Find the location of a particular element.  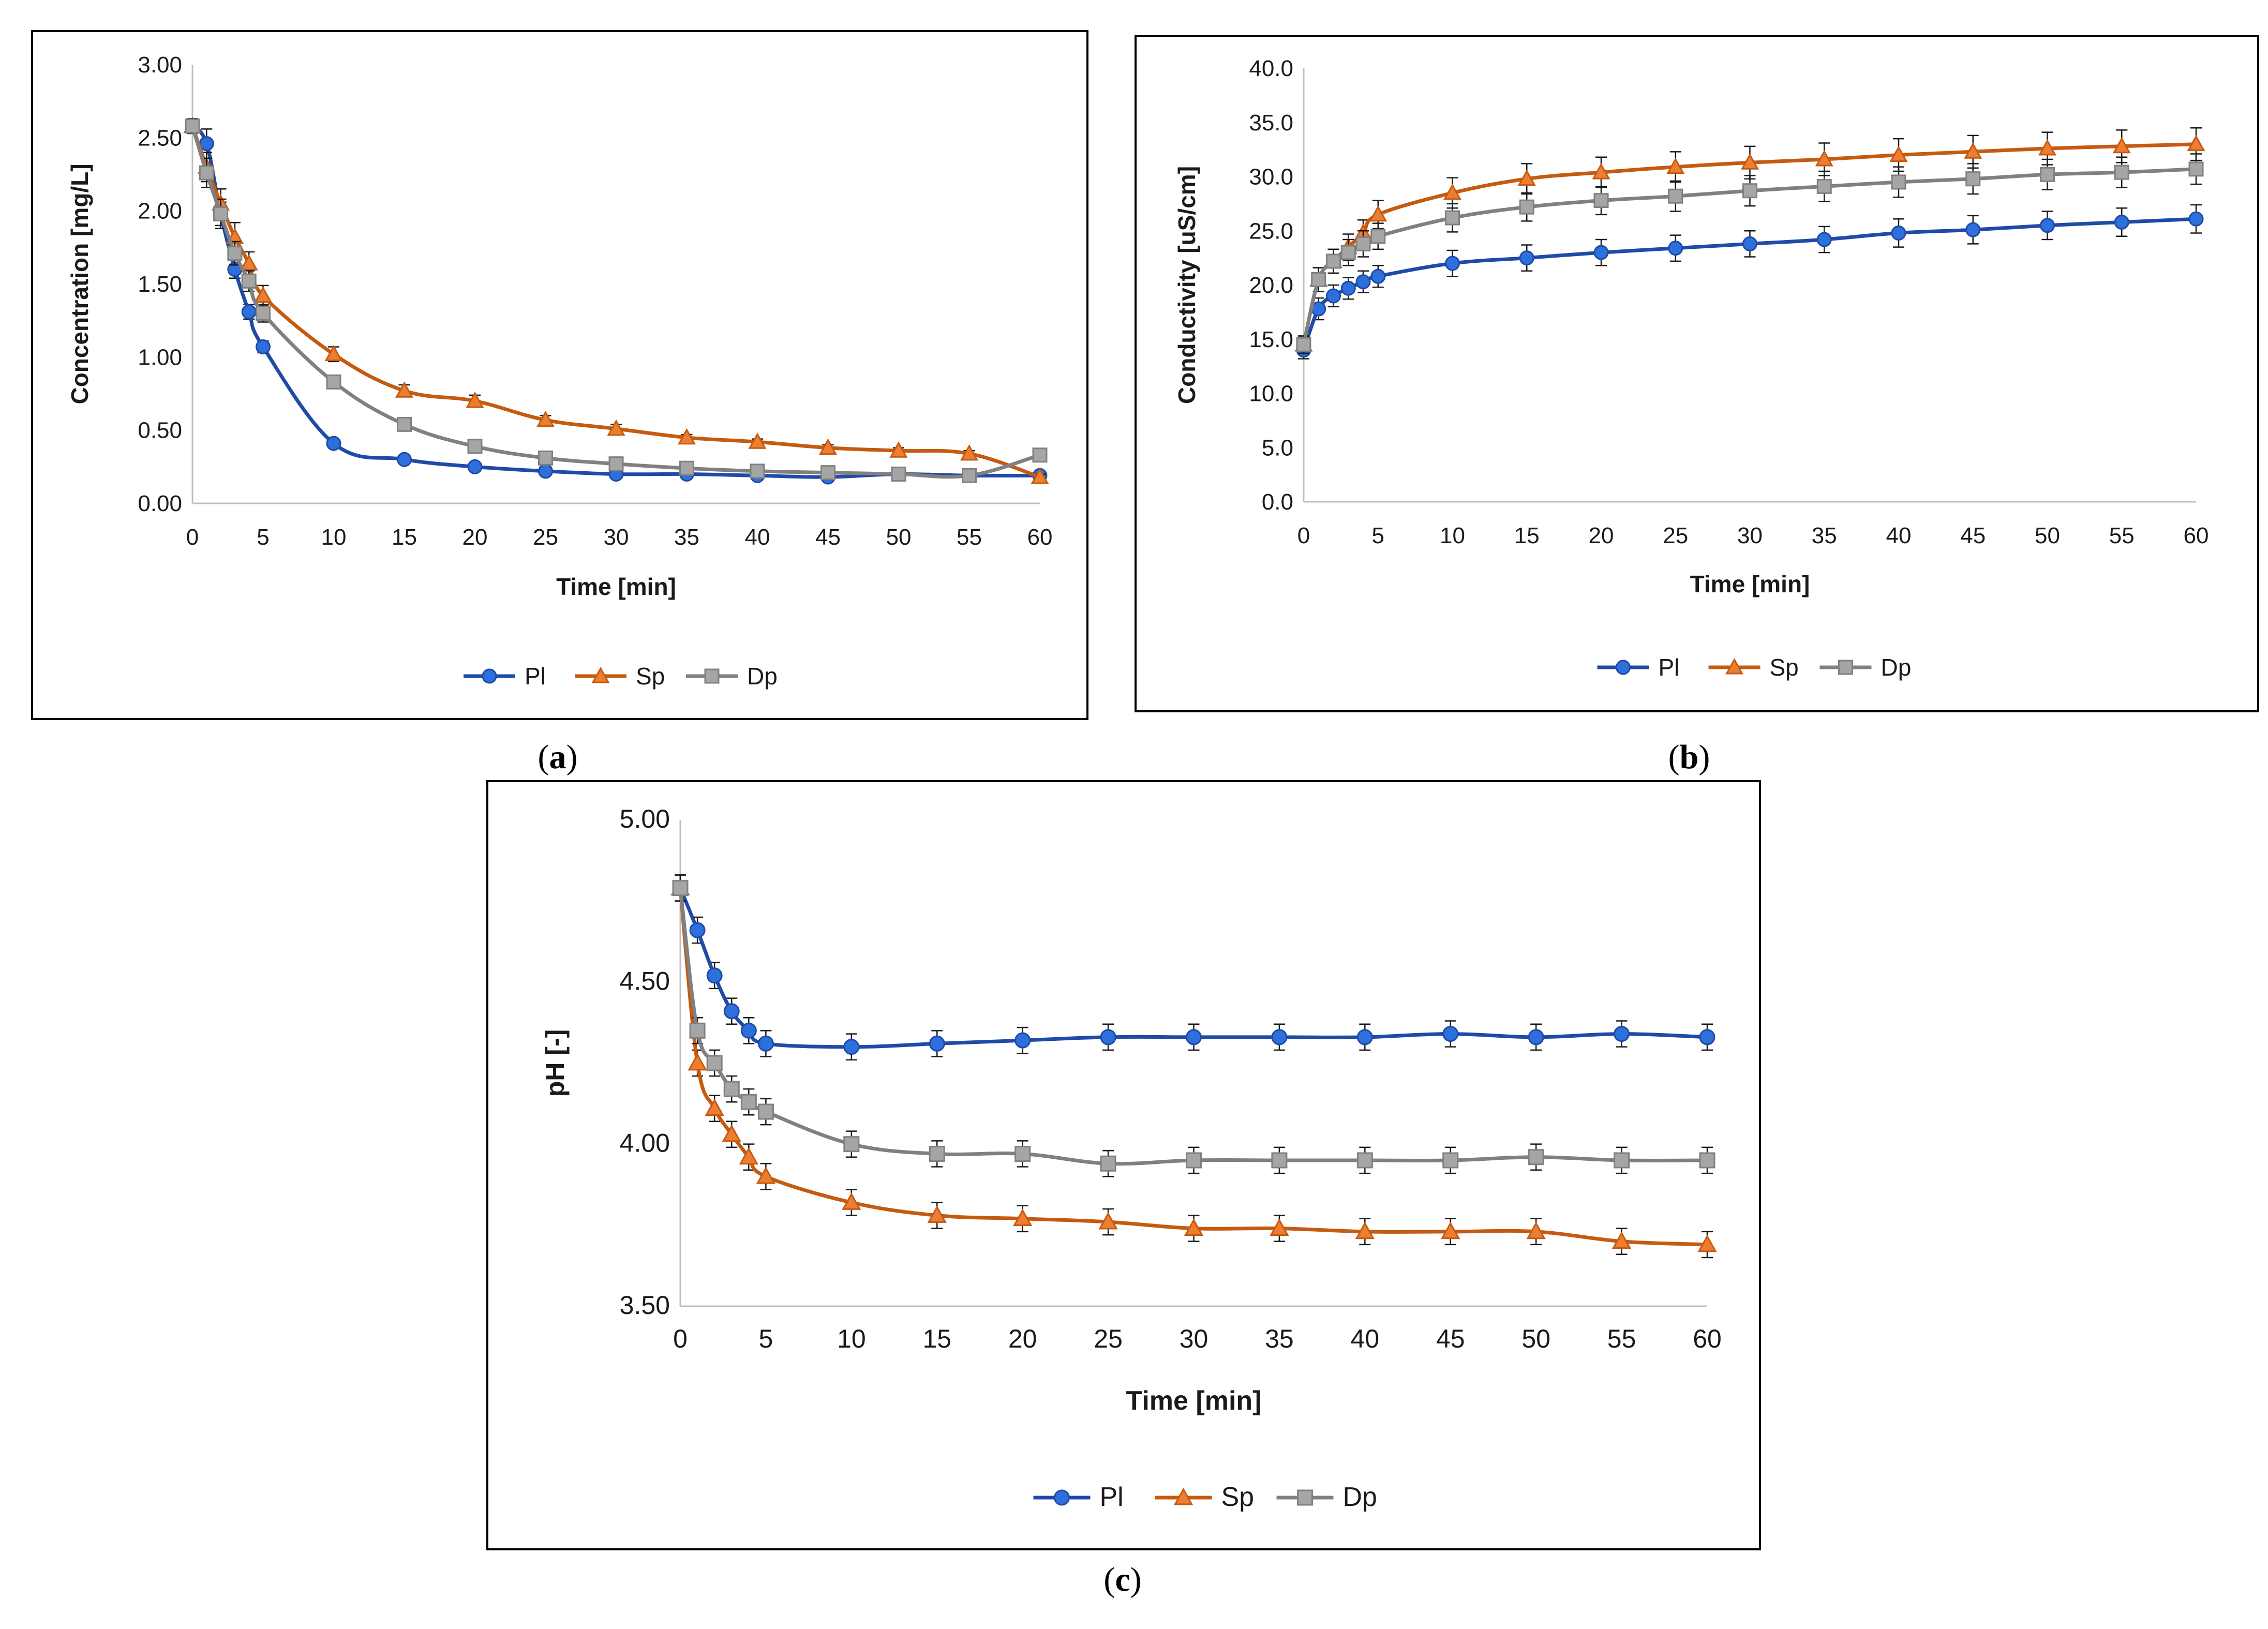

y-tick-label: 3.00 is located at coordinates (160, 65).